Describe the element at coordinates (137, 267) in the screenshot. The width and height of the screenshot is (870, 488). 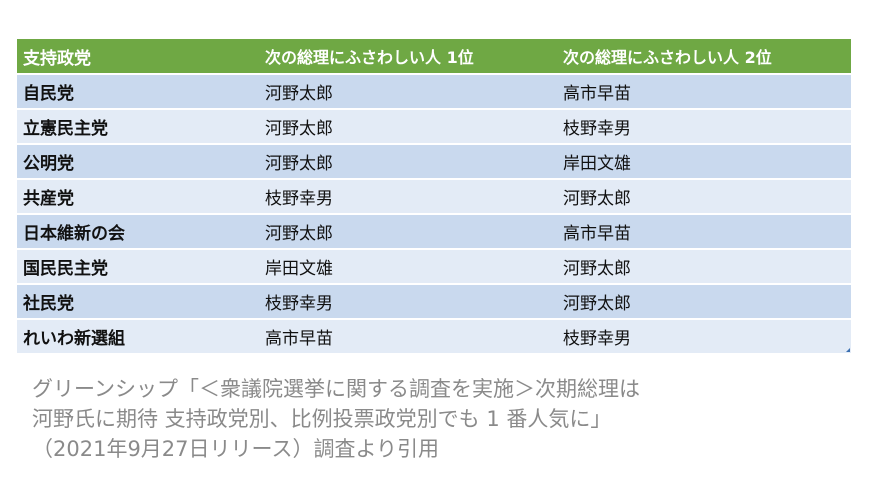
I see `party-cell: 国民民主党` at that location.